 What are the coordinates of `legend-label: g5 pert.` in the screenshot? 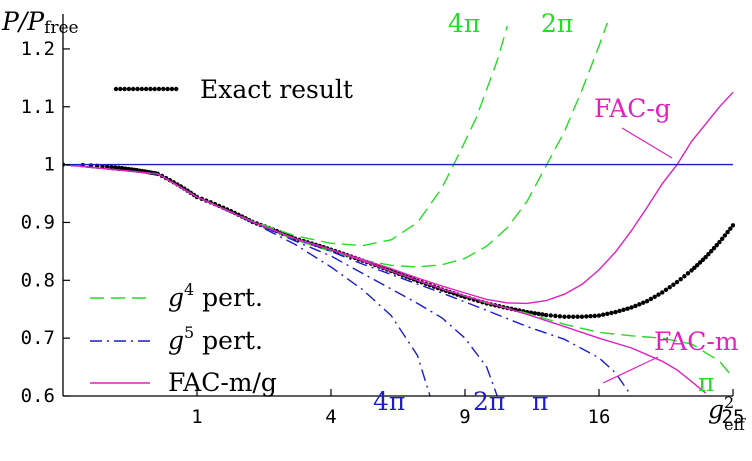 It's located at (215, 339).